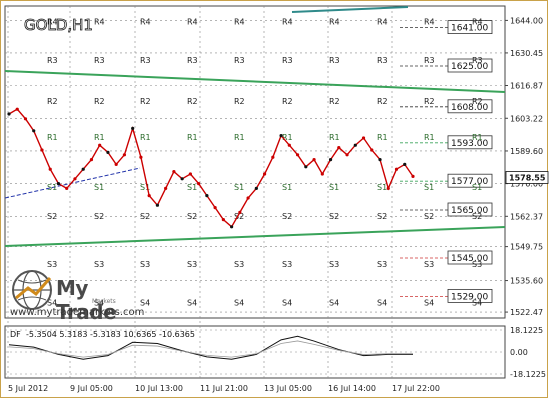 The height and width of the screenshot is (400, 550). I want to click on chart-title: GOLD,H1, so click(58, 25).